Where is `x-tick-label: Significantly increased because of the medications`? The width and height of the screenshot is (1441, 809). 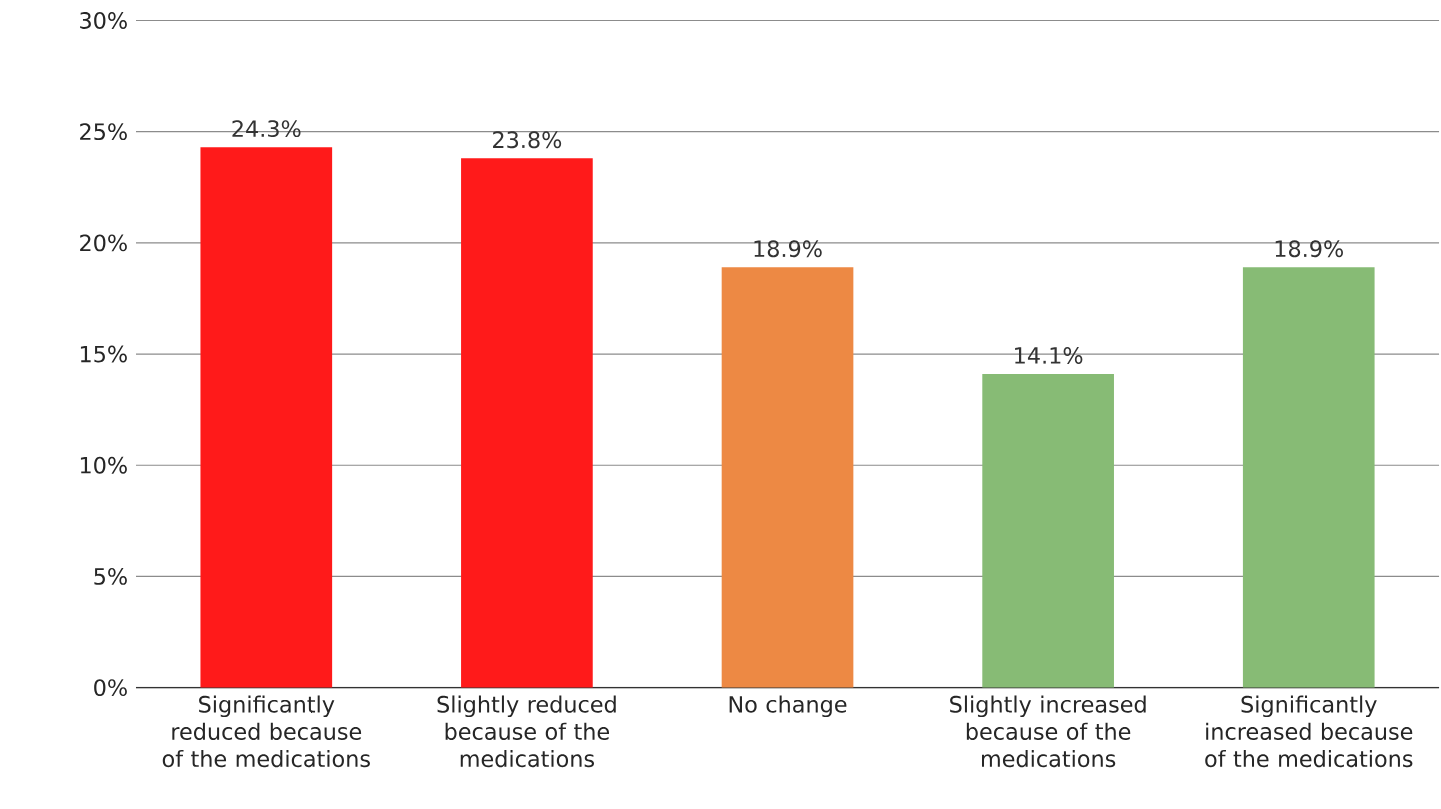 x-tick-label: Significantly increased because of the medications is located at coordinates (1309, 731).